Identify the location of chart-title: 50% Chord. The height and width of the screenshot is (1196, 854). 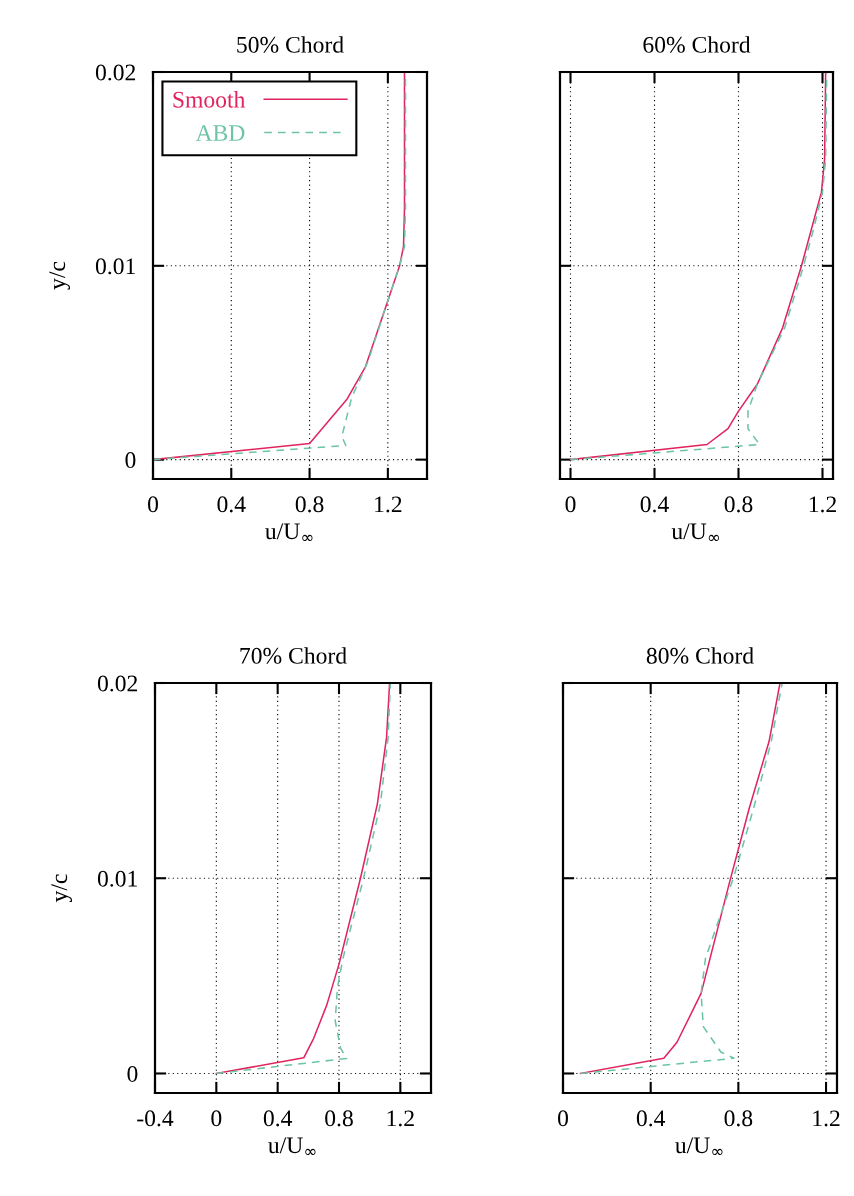
(290, 44).